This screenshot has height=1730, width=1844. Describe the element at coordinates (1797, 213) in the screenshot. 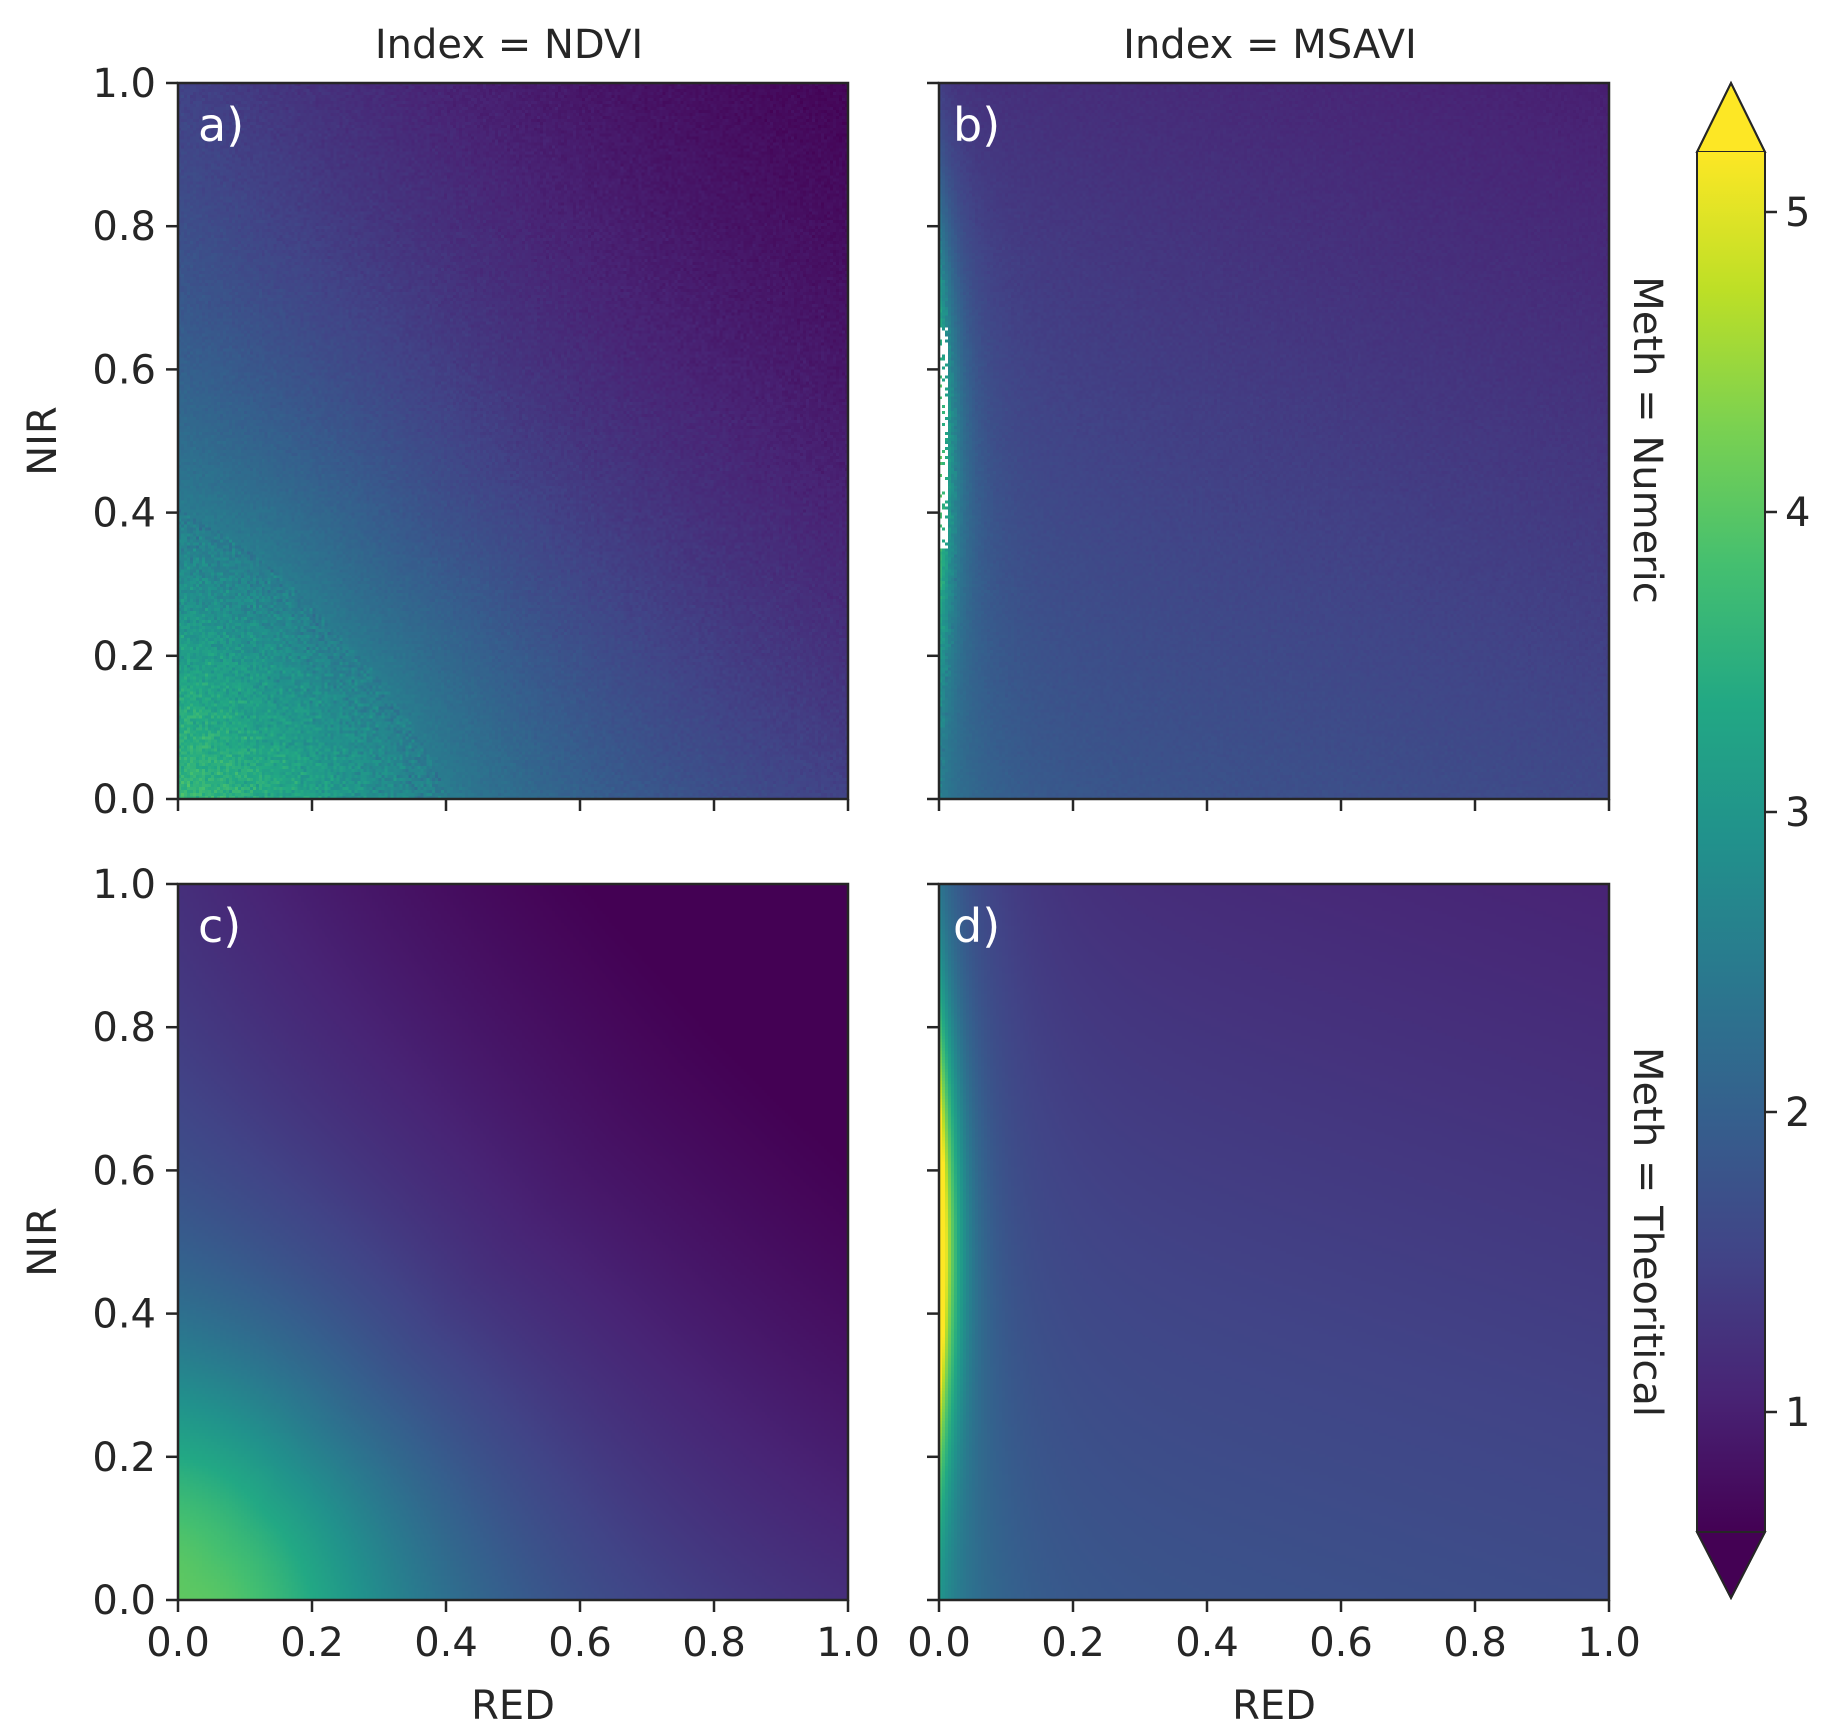

I see `colorbar-tick-label: 5` at that location.